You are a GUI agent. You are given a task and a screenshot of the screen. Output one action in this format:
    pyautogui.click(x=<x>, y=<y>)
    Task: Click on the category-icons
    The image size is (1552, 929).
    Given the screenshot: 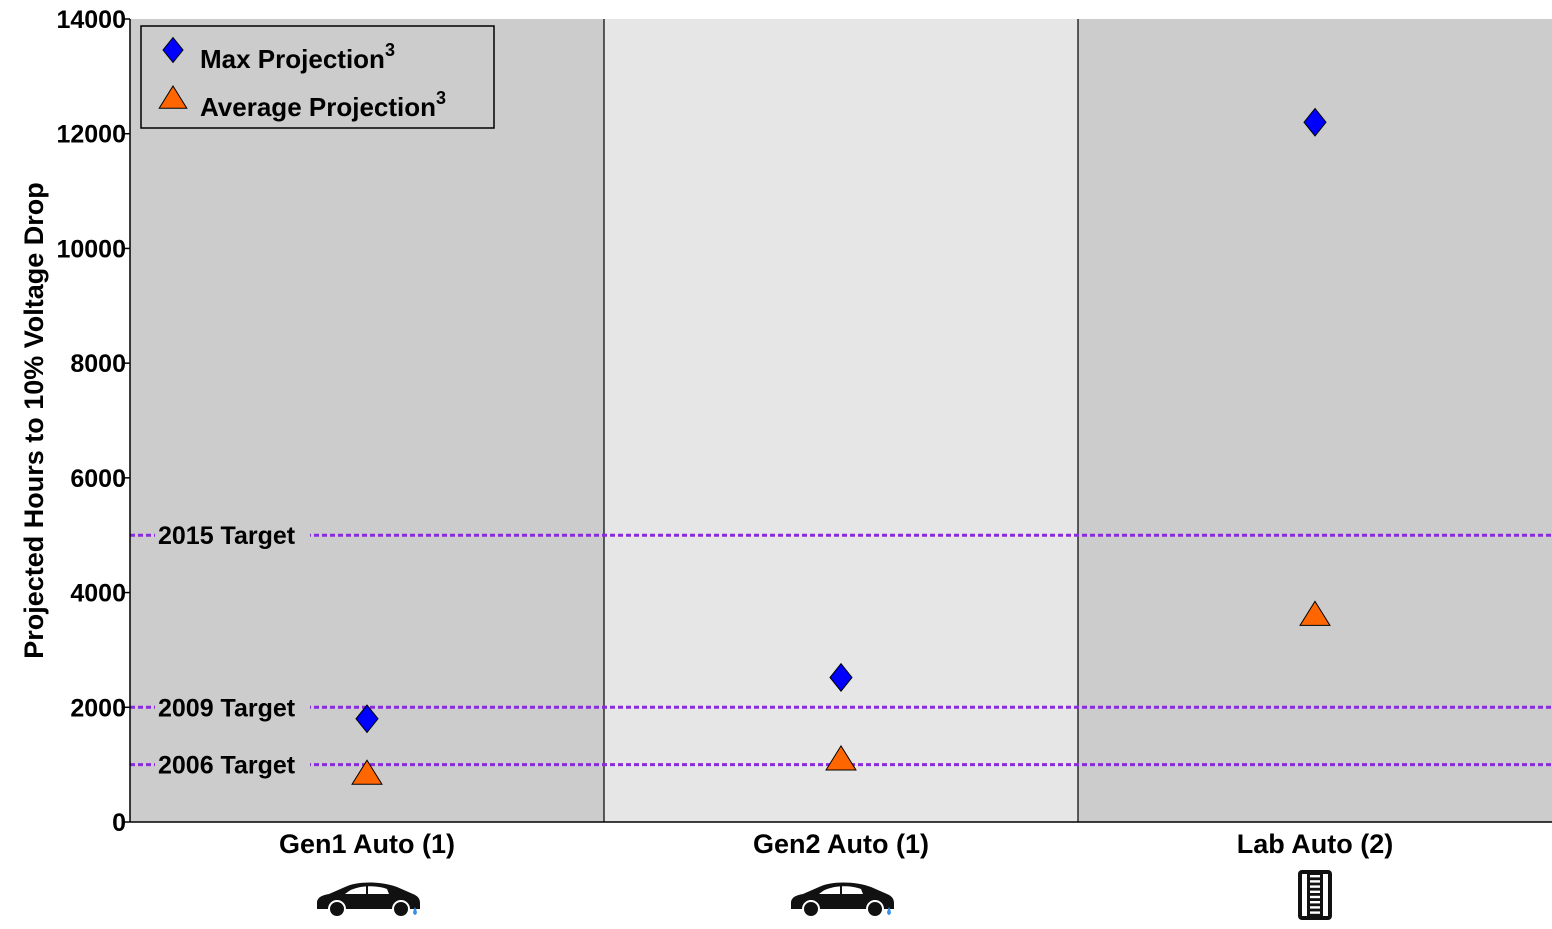 What is the action you would take?
    pyautogui.click(x=824, y=895)
    